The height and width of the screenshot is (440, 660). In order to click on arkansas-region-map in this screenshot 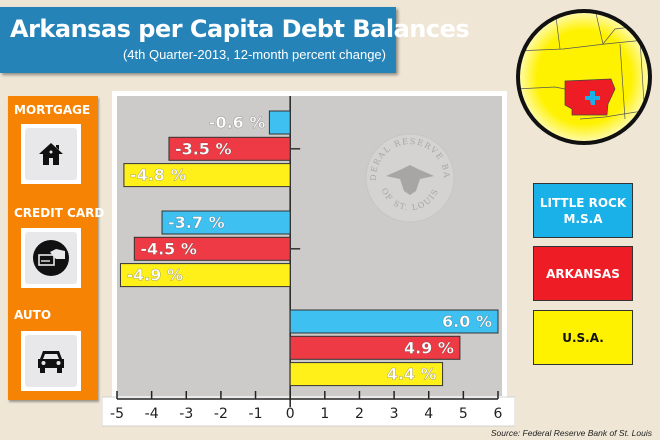, I will do `click(584, 77)`.